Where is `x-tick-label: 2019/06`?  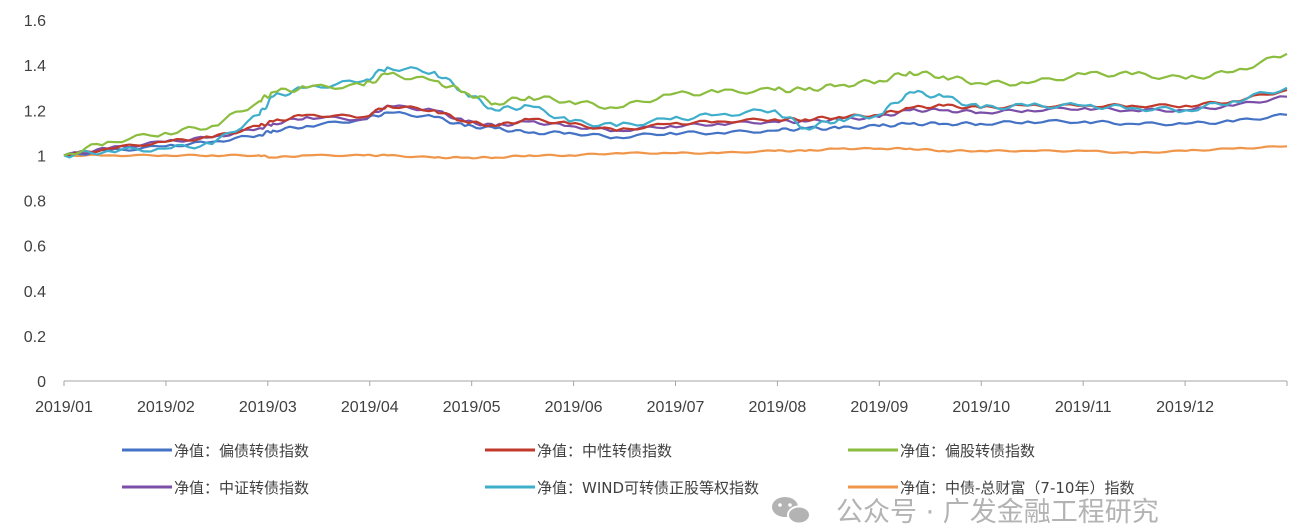 x-tick-label: 2019/06 is located at coordinates (574, 407).